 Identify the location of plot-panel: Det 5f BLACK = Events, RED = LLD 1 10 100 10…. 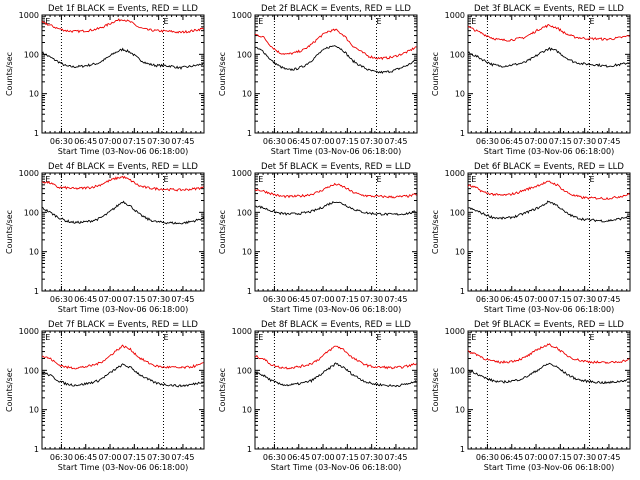
(318, 238).